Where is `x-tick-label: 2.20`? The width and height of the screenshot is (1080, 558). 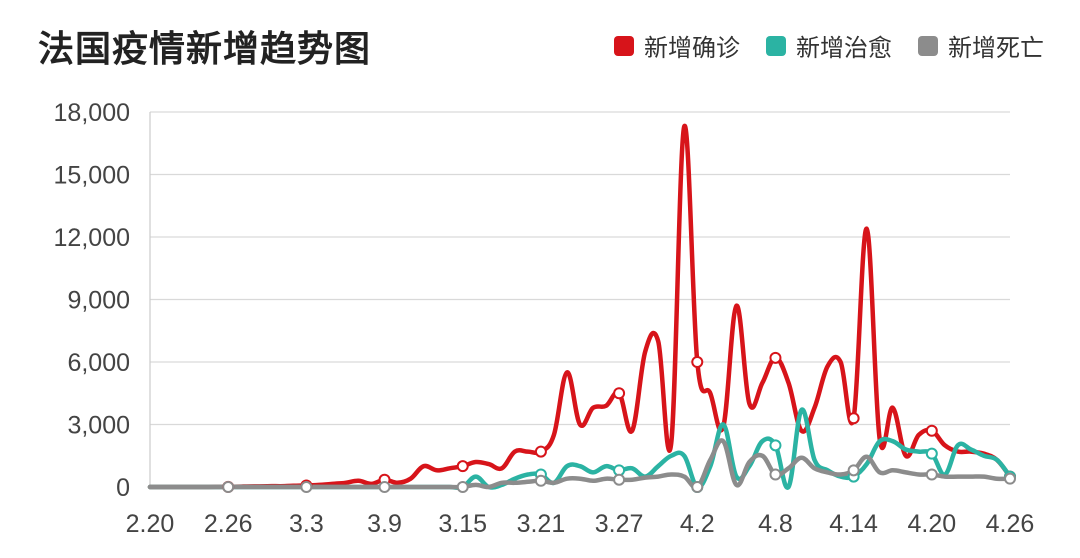
x-tick-label: 2.20 is located at coordinates (150, 524).